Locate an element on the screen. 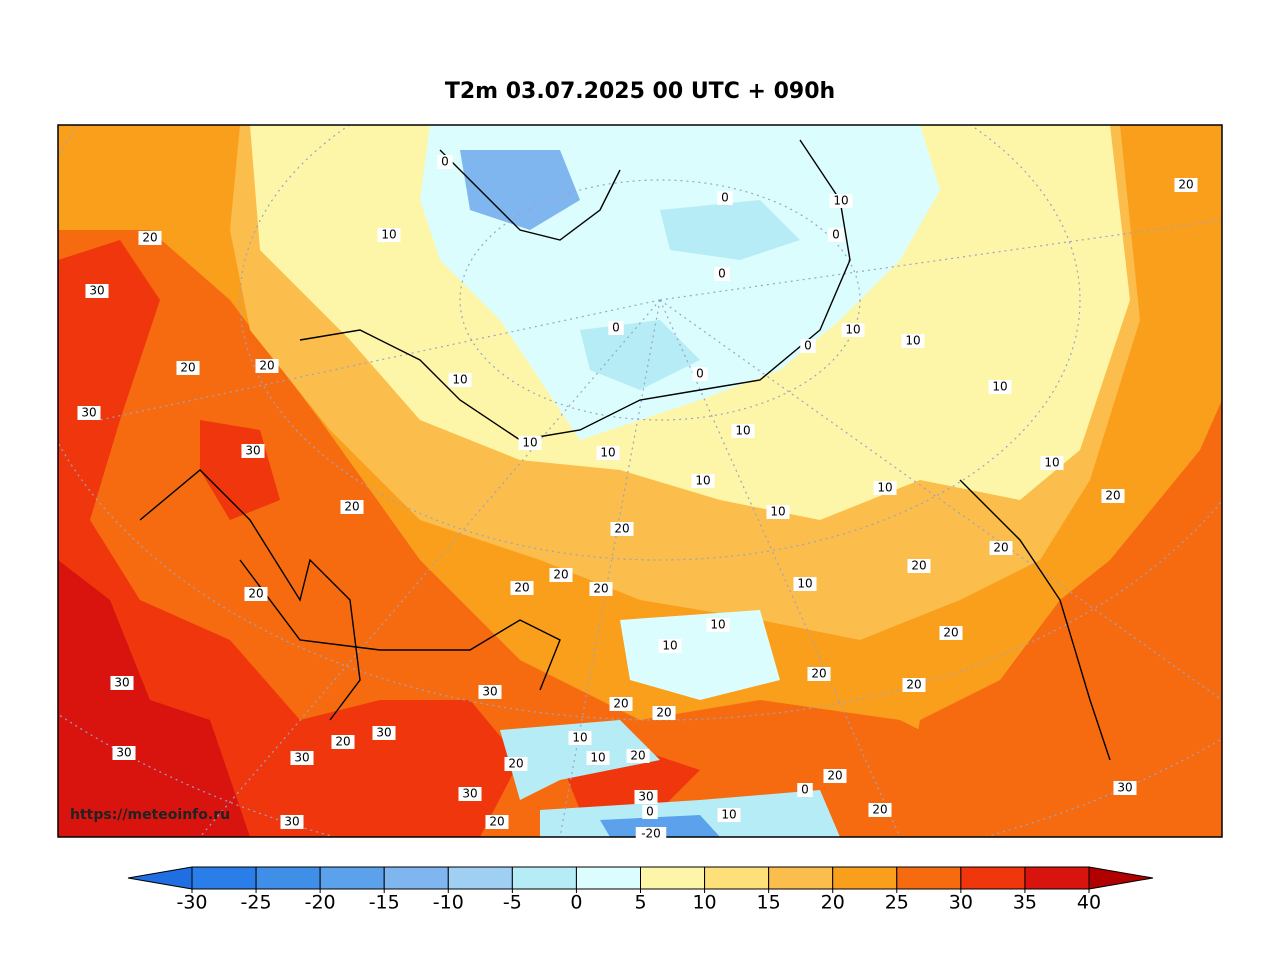  colorbar-under is located at coordinates (160, 878).